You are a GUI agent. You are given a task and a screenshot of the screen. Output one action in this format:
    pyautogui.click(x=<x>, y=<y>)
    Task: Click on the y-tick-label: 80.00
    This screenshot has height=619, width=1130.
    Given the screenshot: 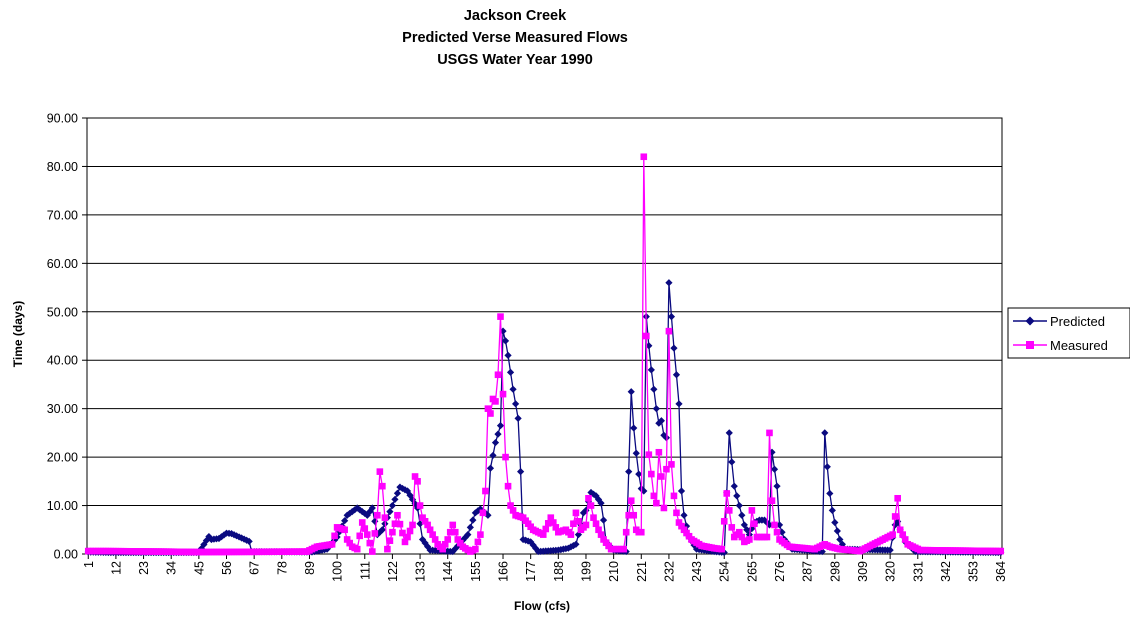 What is the action you would take?
    pyautogui.click(x=62, y=167)
    